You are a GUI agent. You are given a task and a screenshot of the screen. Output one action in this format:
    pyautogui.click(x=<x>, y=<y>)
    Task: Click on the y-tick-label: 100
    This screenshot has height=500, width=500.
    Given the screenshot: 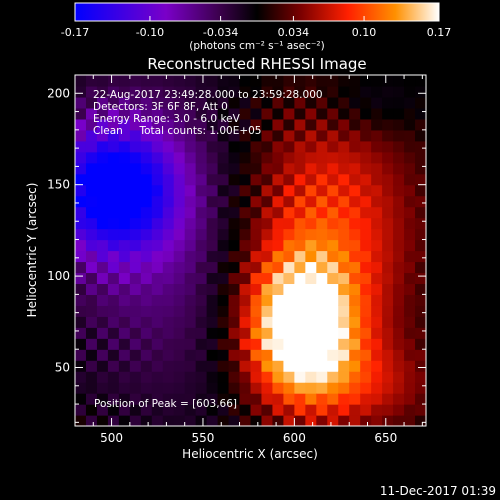 What is the action you would take?
    pyautogui.click(x=58, y=276)
    